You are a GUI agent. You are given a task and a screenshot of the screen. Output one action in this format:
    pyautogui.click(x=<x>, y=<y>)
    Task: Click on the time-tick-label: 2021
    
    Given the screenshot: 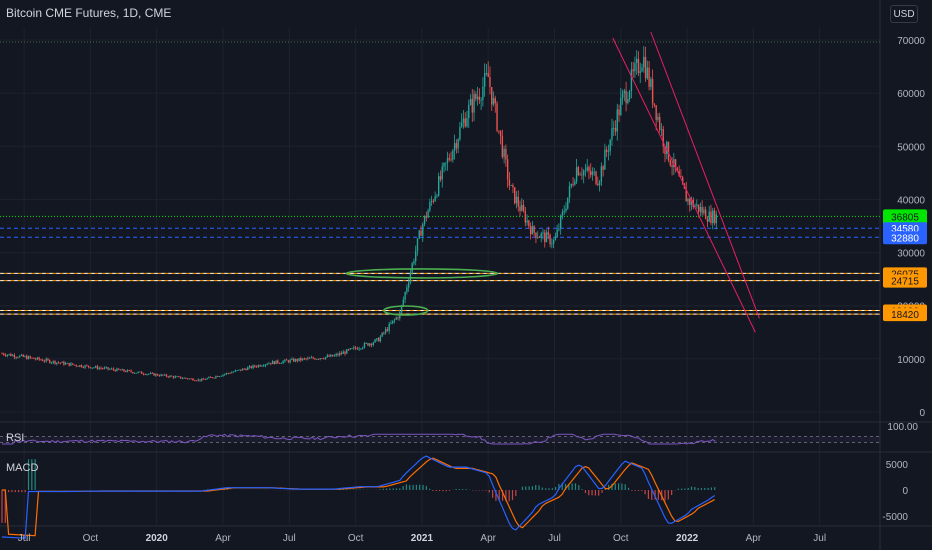 What is the action you would take?
    pyautogui.click(x=422, y=538)
    